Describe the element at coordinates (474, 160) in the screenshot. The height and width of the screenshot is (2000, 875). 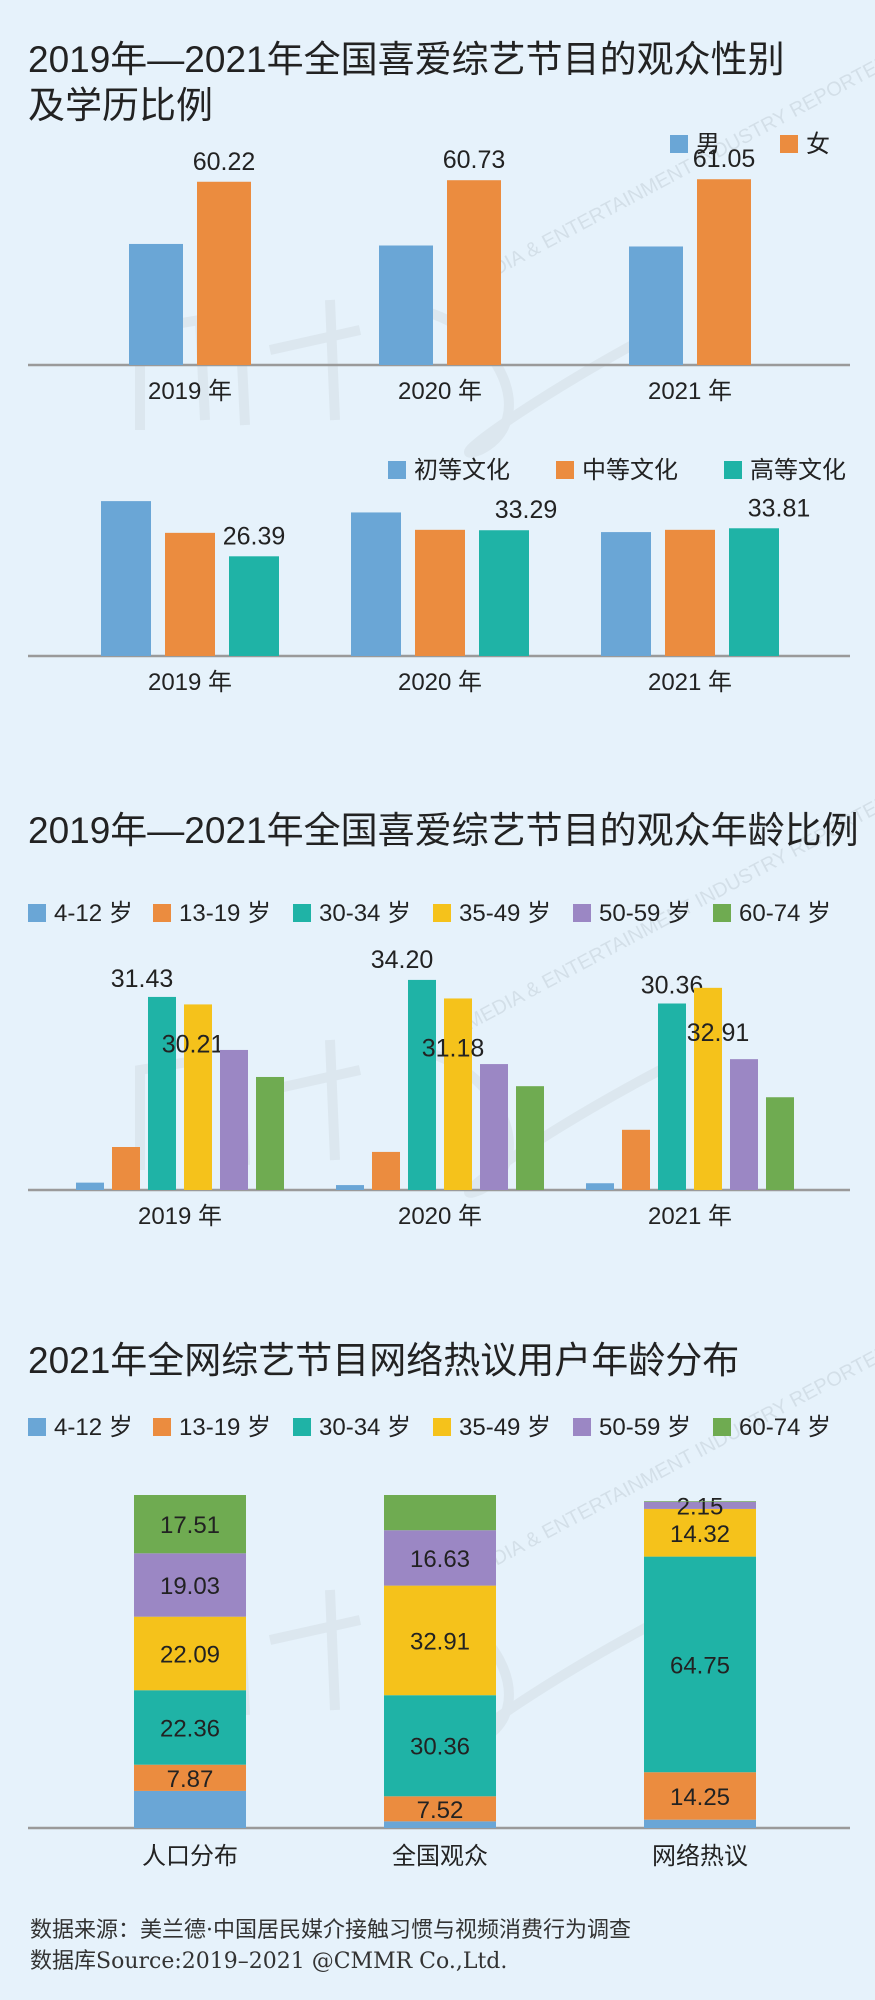
I see `gender-data-label-1-1: 60.73` at that location.